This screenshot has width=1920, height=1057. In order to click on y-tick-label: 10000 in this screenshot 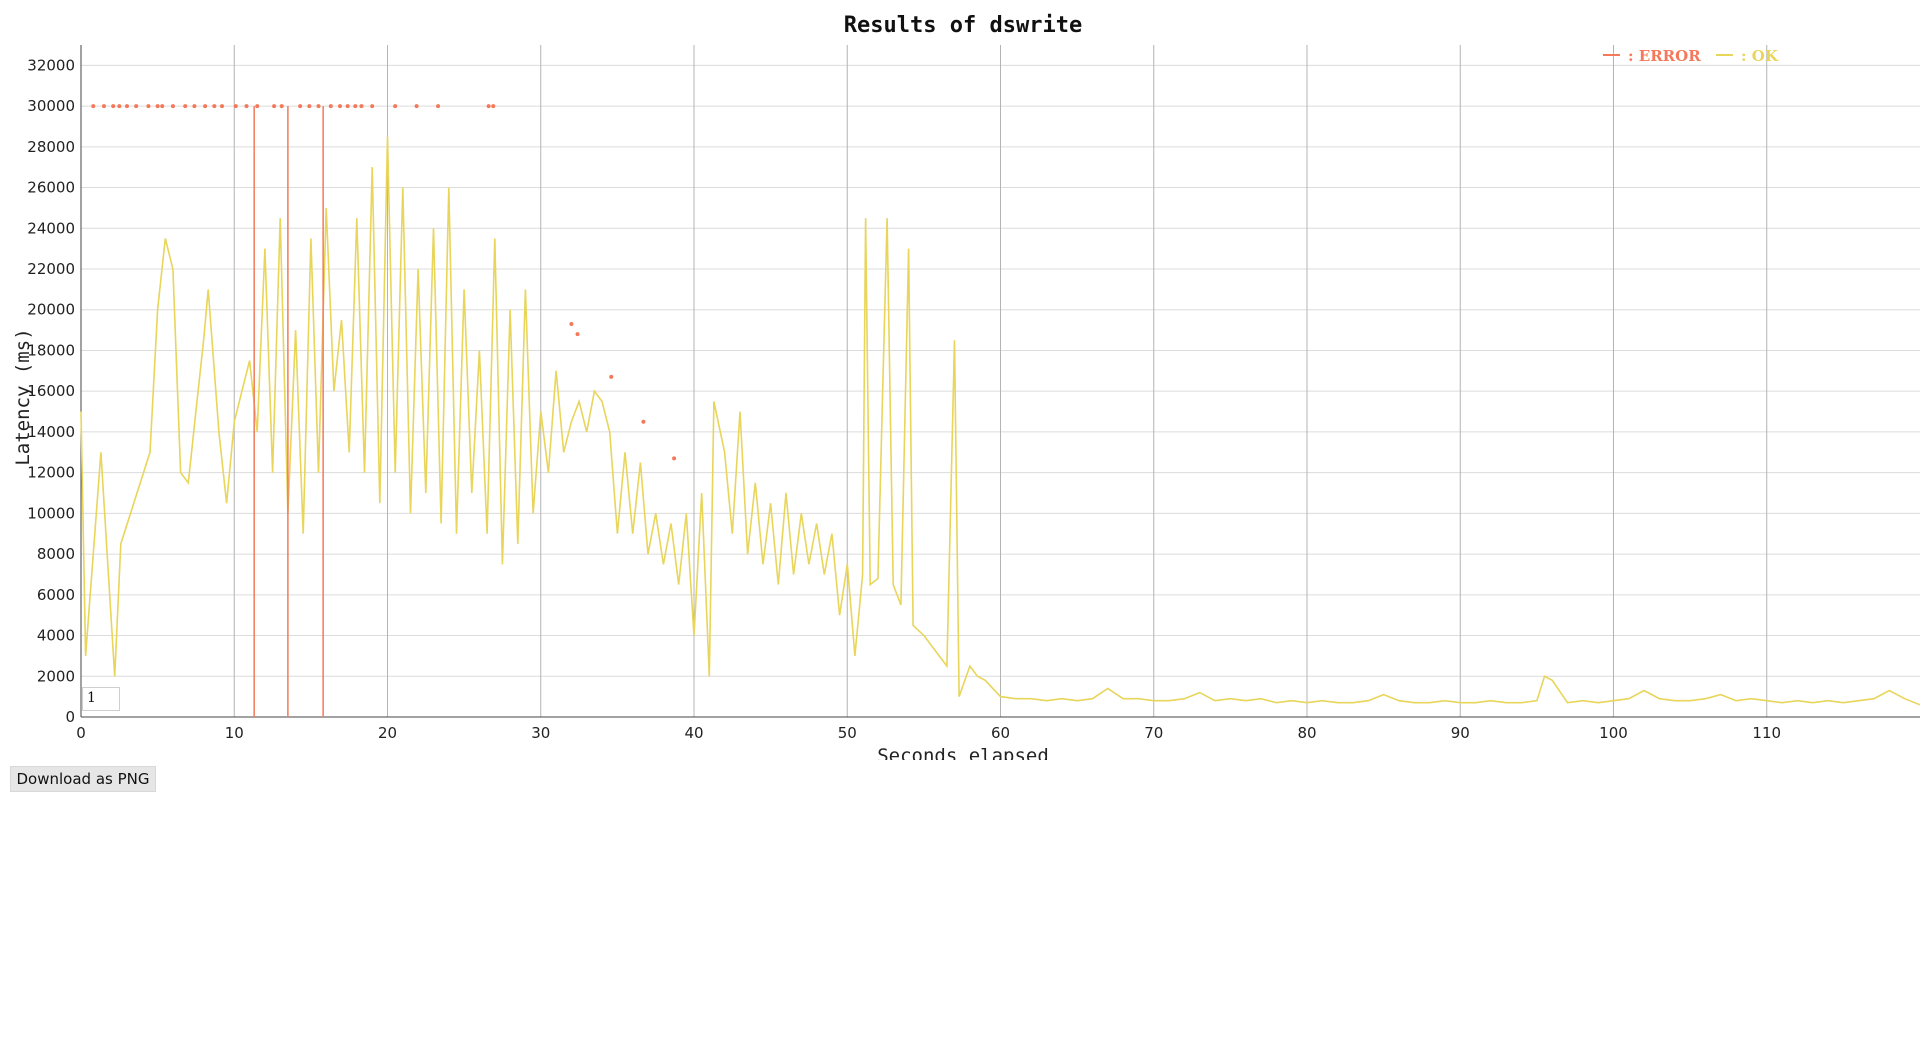, I will do `click(51, 513)`.